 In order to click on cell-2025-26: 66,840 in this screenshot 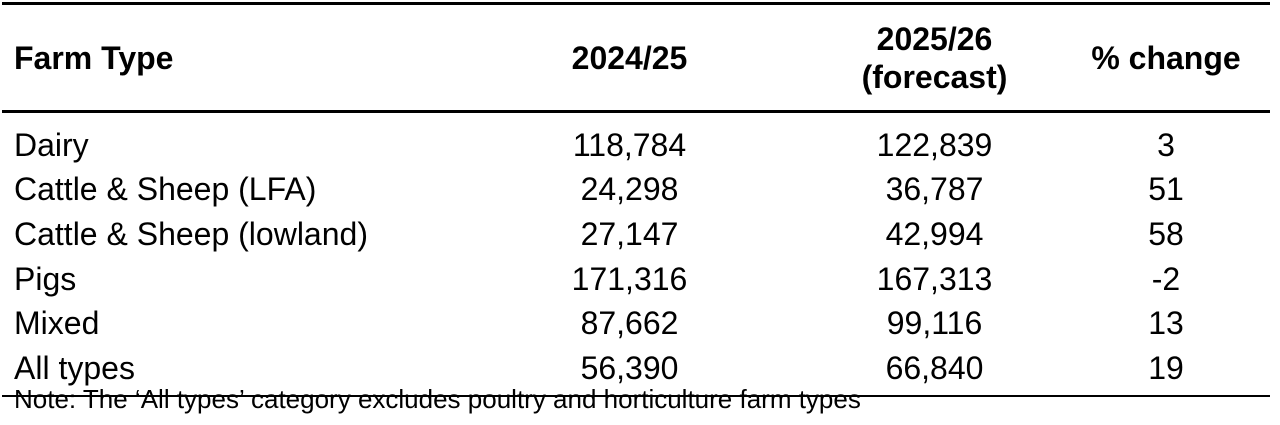, I will do `click(934, 367)`.